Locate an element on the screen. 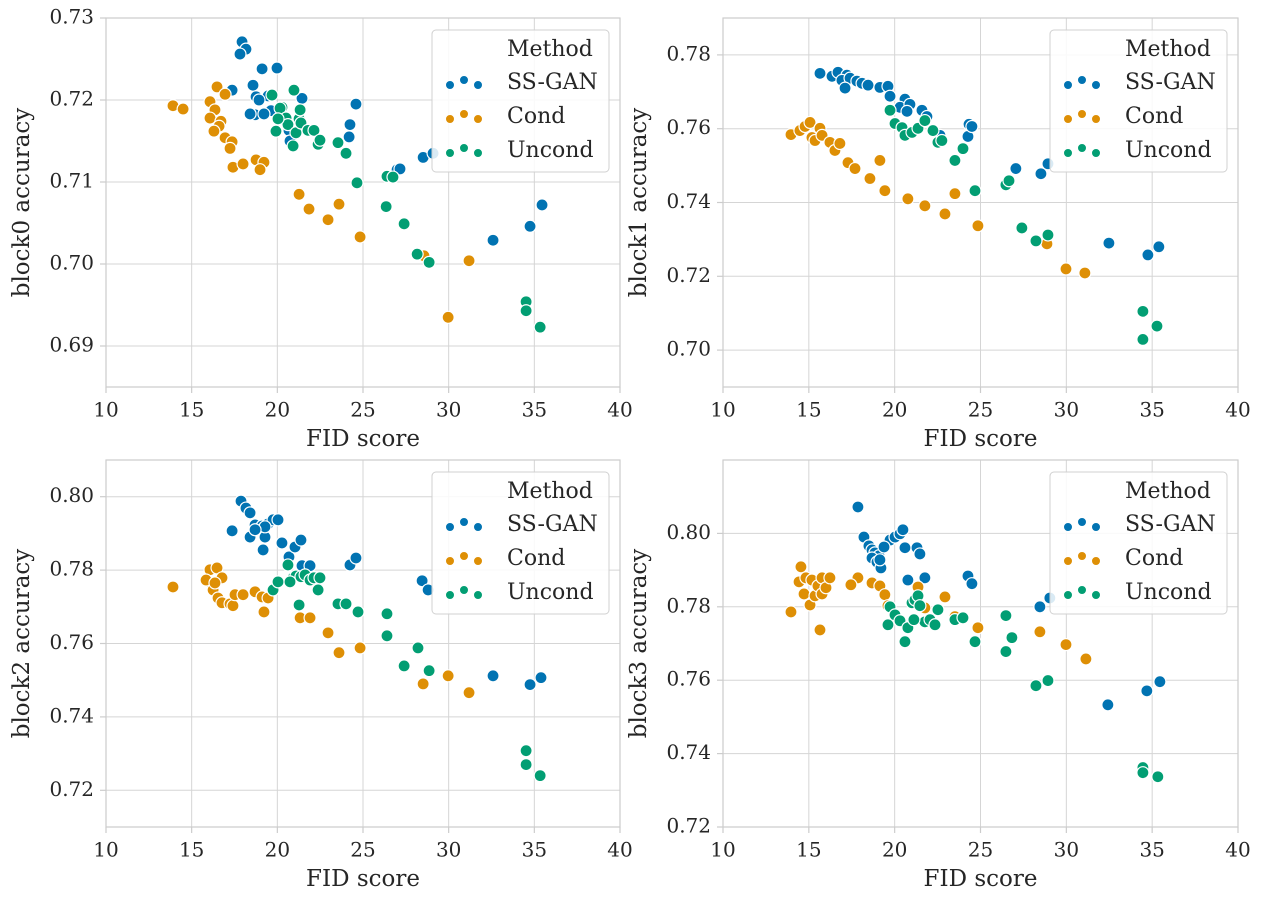 The image size is (1267, 898). y-axis-label: block2 accuracy is located at coordinates (22, 644).